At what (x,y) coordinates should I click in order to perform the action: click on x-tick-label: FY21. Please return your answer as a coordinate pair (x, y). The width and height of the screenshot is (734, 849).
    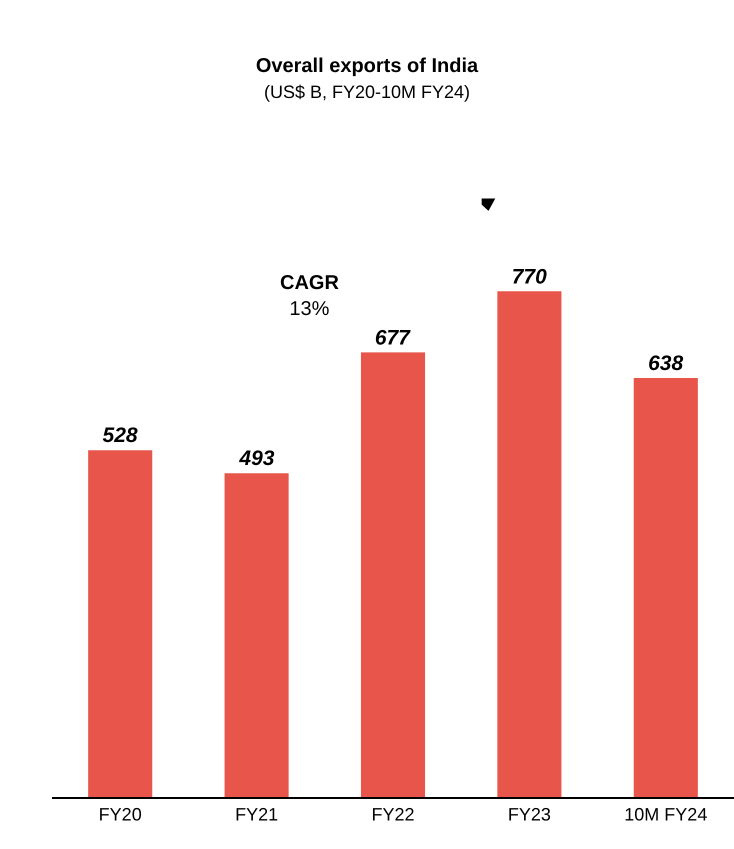
    Looking at the image, I should click on (256, 814).